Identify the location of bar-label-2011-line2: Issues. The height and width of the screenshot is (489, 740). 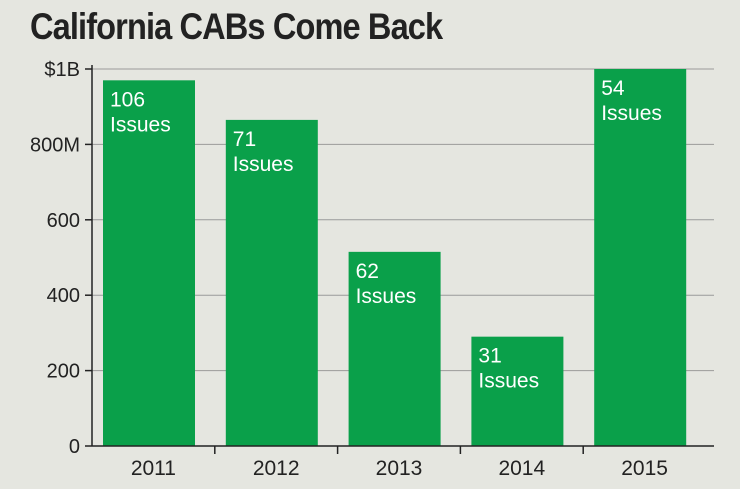
(140, 124).